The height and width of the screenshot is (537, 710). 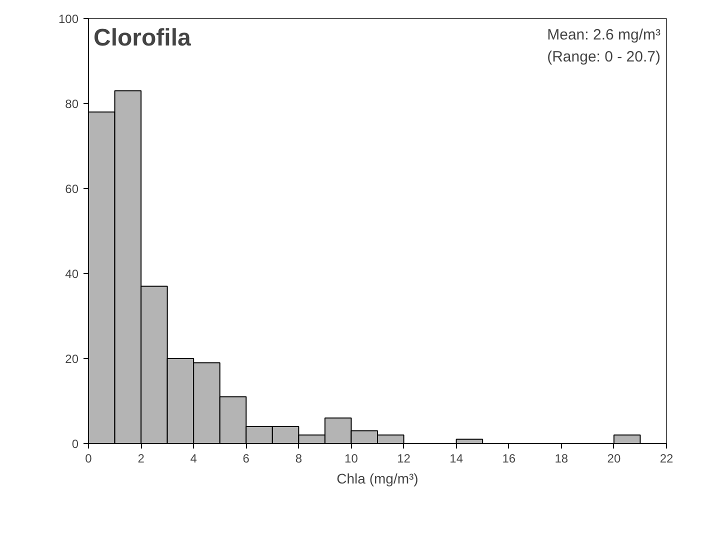 I want to click on annotation: (Range: 0 - 20.7), so click(x=604, y=57).